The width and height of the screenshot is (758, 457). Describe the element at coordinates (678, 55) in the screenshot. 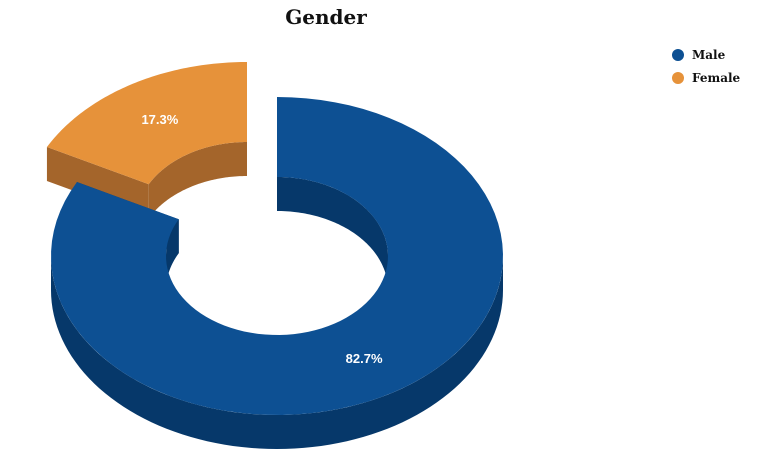

I see `legend-marker-male` at that location.